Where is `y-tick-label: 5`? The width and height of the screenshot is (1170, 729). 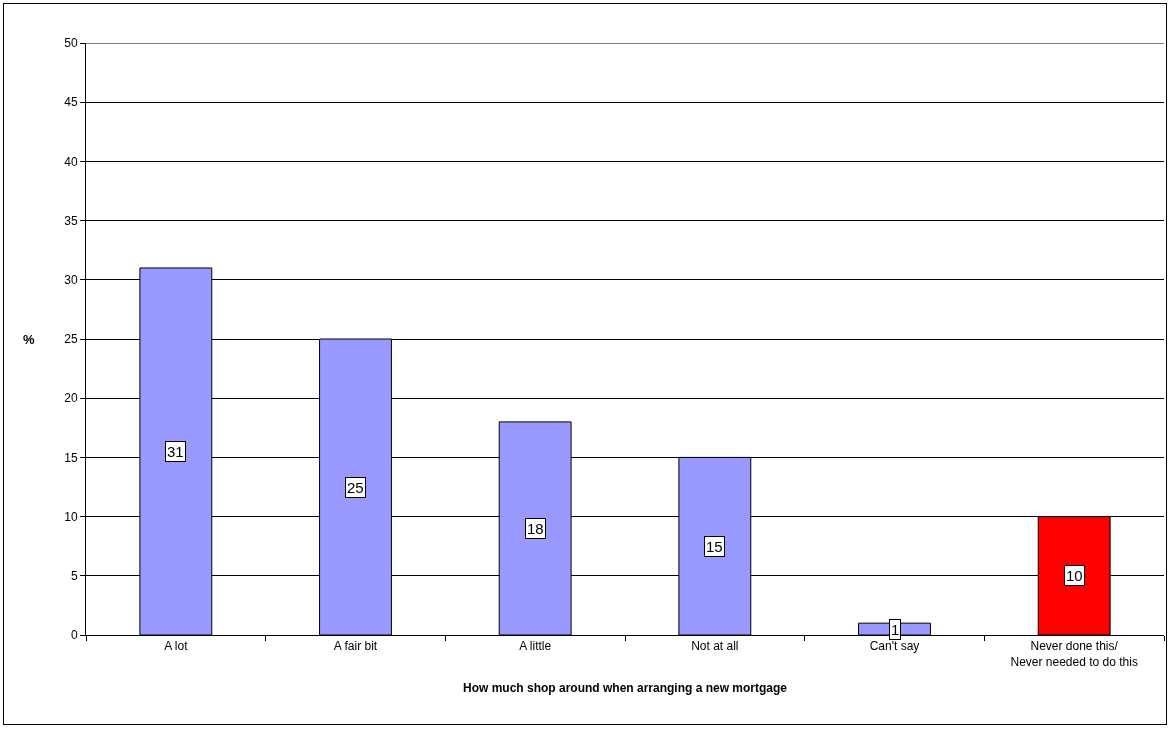 y-tick-label: 5 is located at coordinates (74, 576).